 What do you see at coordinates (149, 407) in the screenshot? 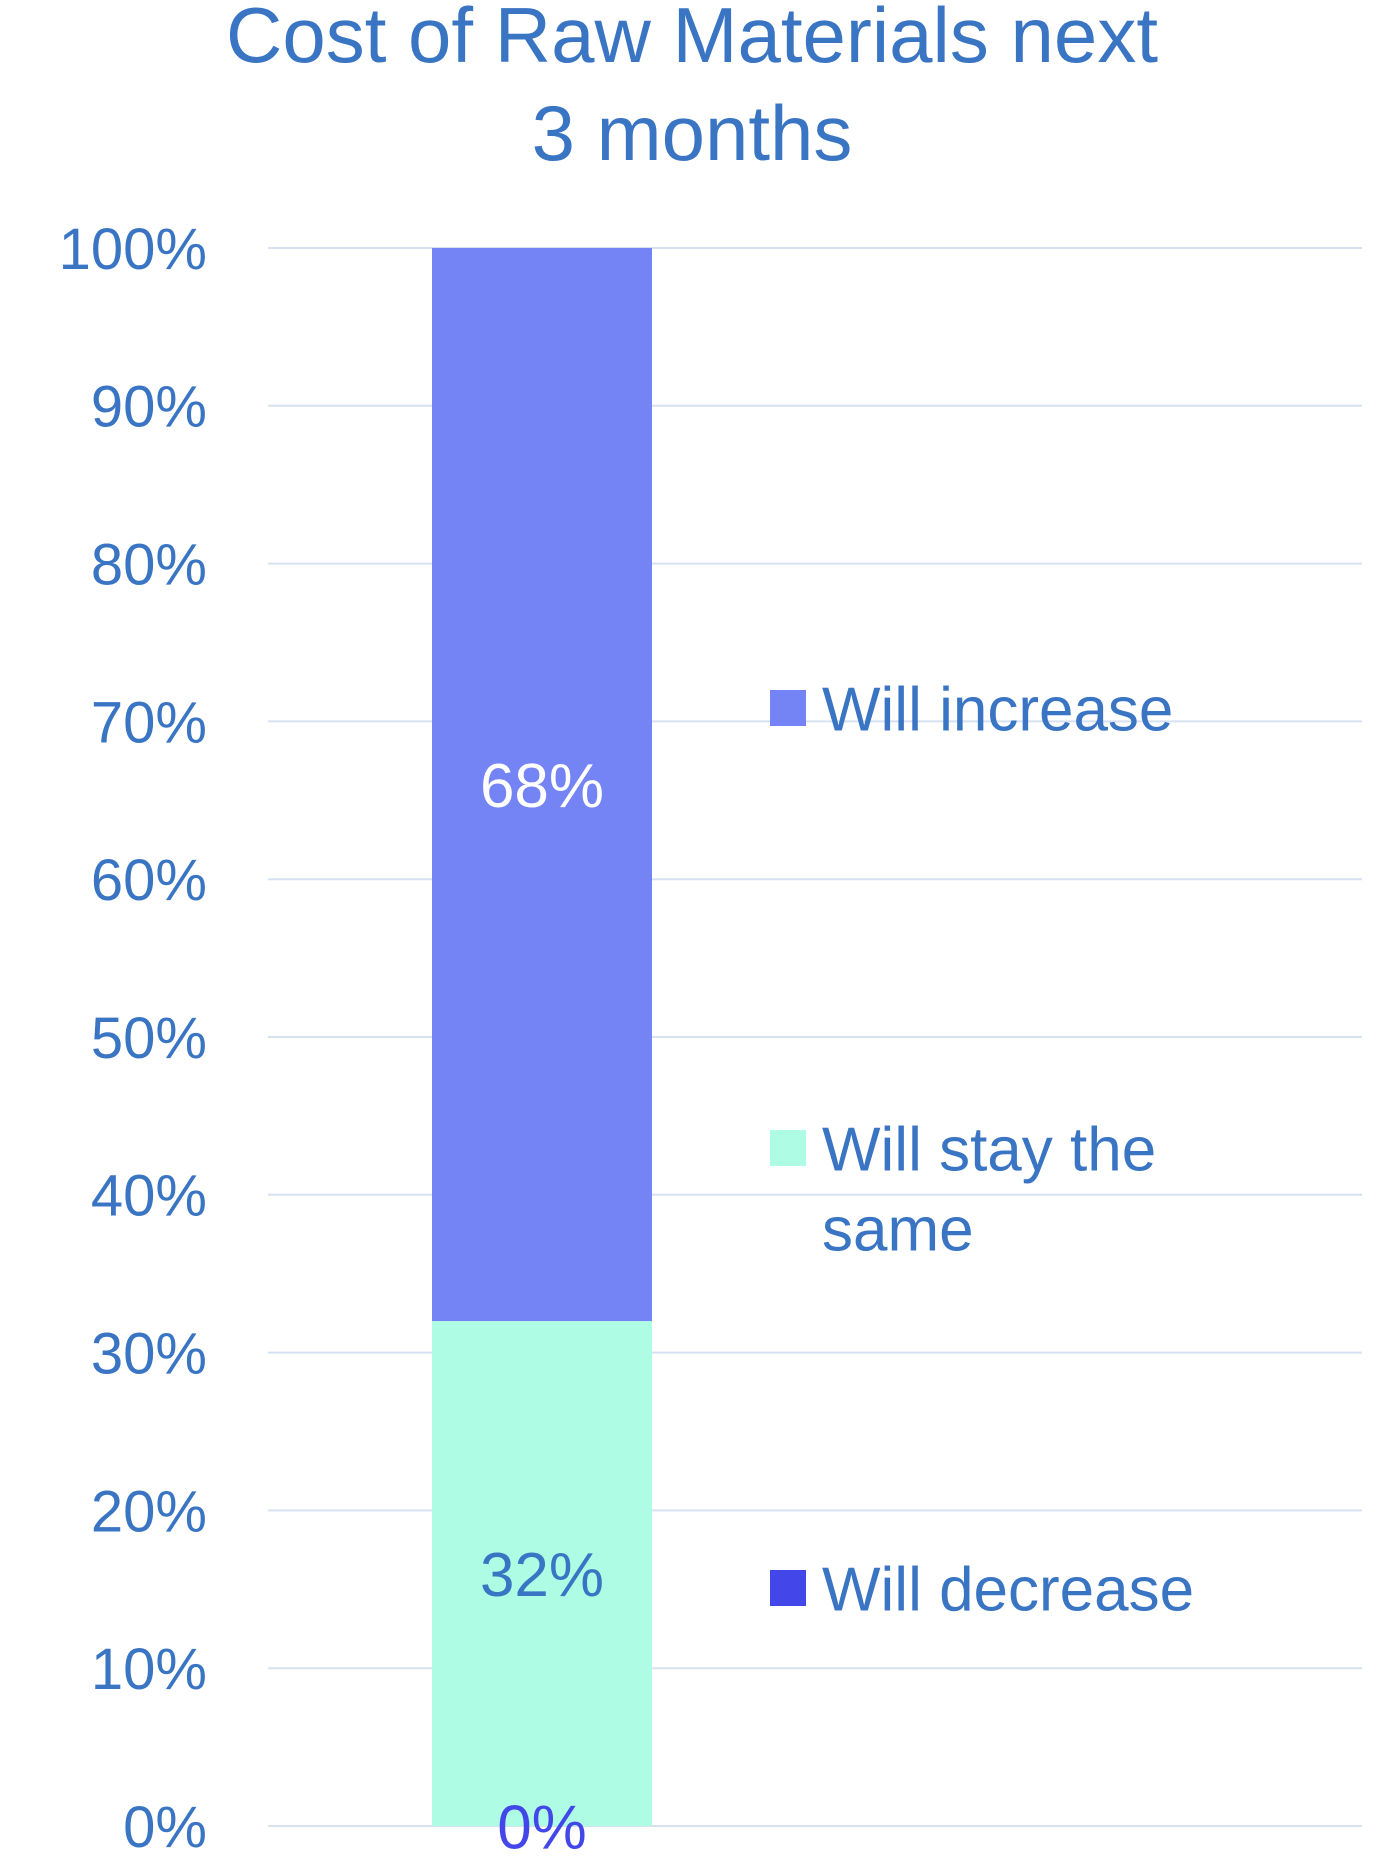
I see `y-tick-label: 90%` at bounding box center [149, 407].